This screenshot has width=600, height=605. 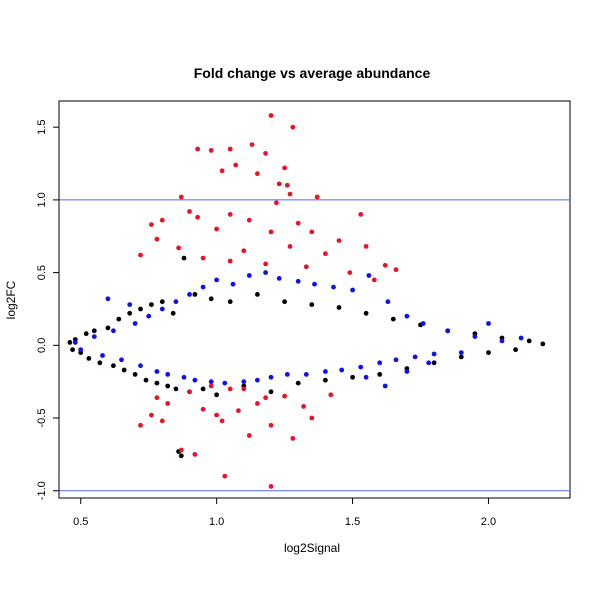 I want to click on y-tick-label: -0.5, so click(x=42, y=418).